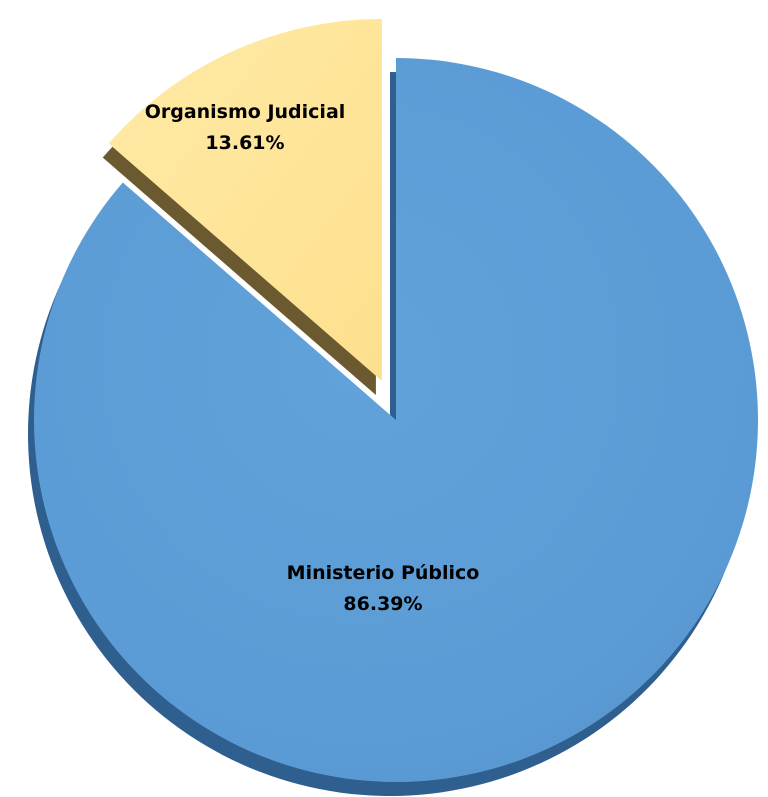 The height and width of the screenshot is (797, 768). Describe the element at coordinates (382, 604) in the screenshot. I see `data-label-ministerio-publico-value: 86.39%` at that location.